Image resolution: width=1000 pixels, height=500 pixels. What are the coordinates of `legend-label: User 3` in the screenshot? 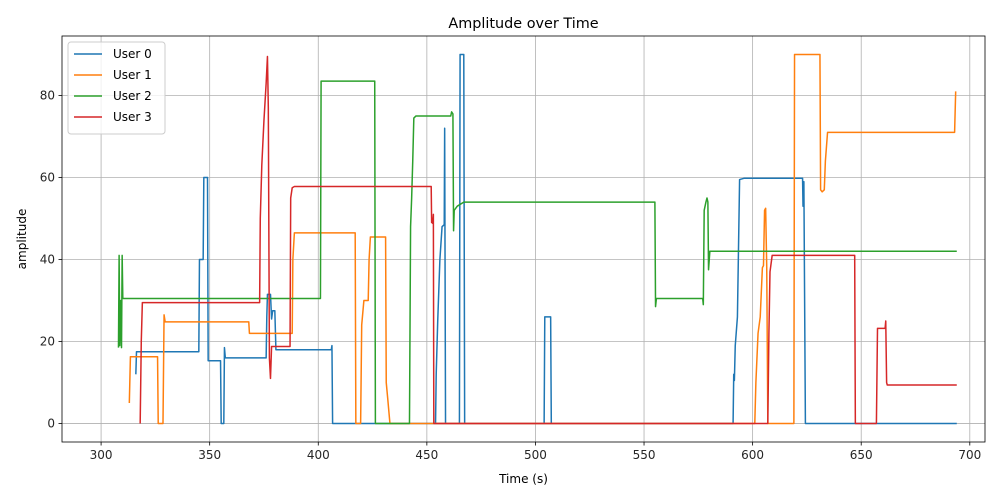 It's located at (132, 117).